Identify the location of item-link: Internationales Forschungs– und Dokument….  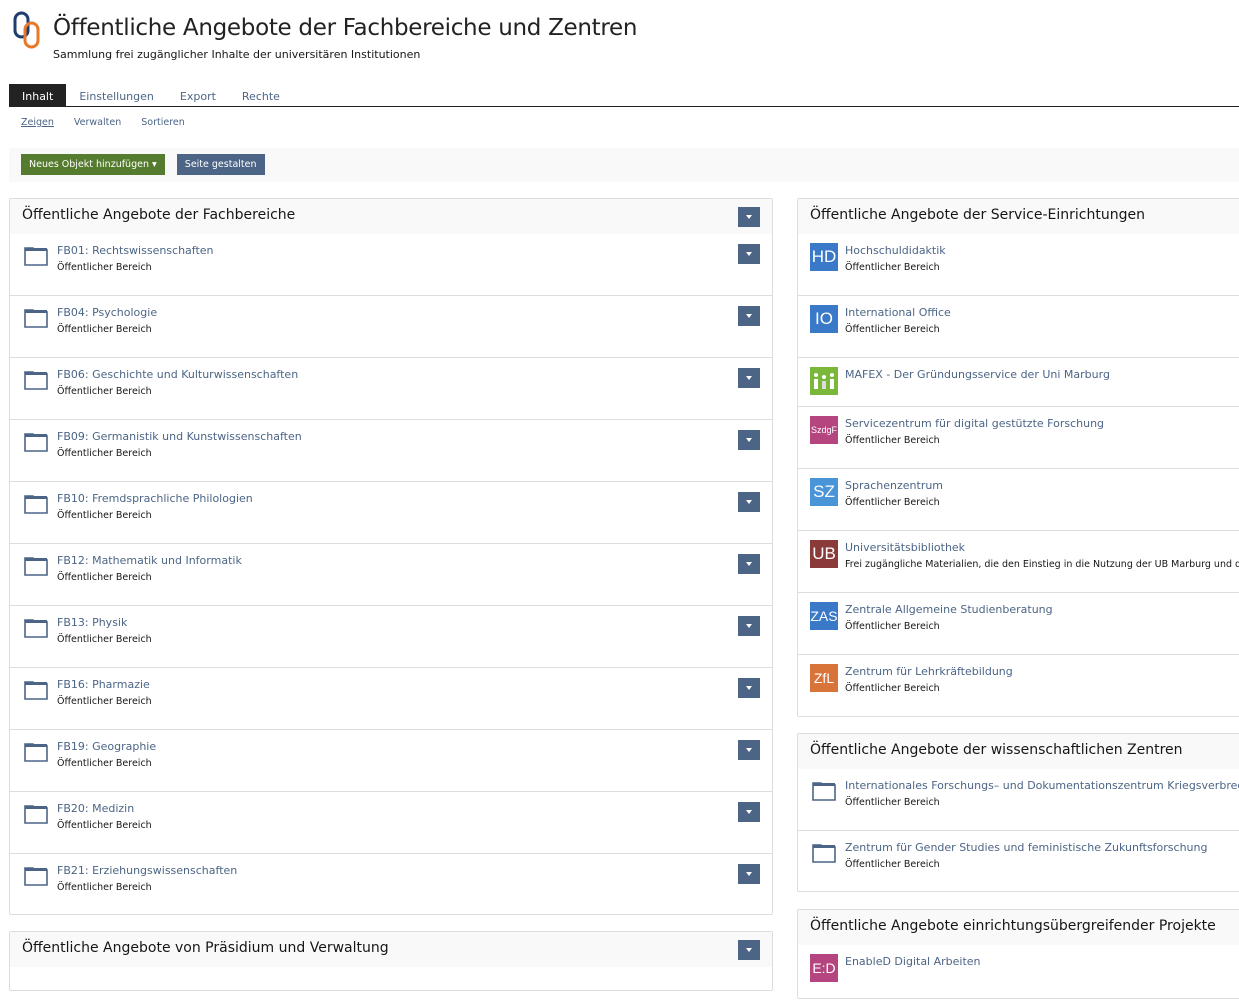
(1042, 785).